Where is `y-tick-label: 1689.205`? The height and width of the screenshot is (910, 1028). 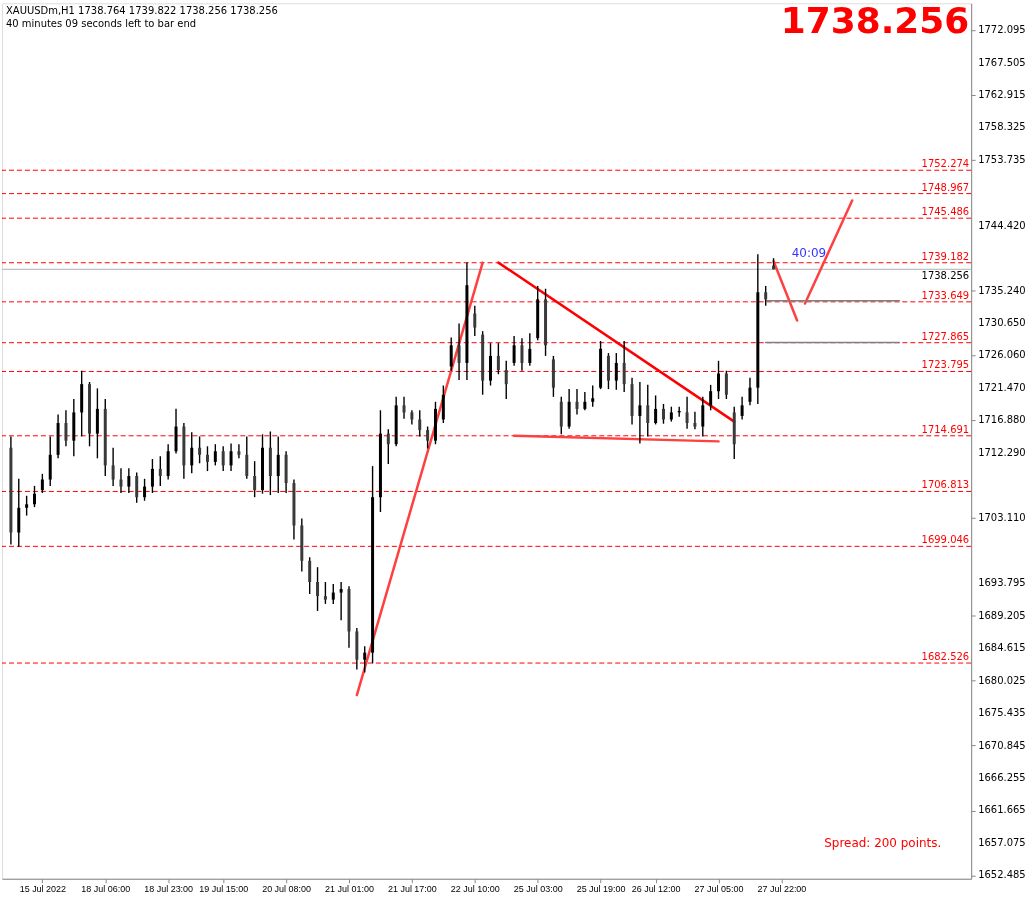
y-tick-label: 1689.205 is located at coordinates (1002, 615).